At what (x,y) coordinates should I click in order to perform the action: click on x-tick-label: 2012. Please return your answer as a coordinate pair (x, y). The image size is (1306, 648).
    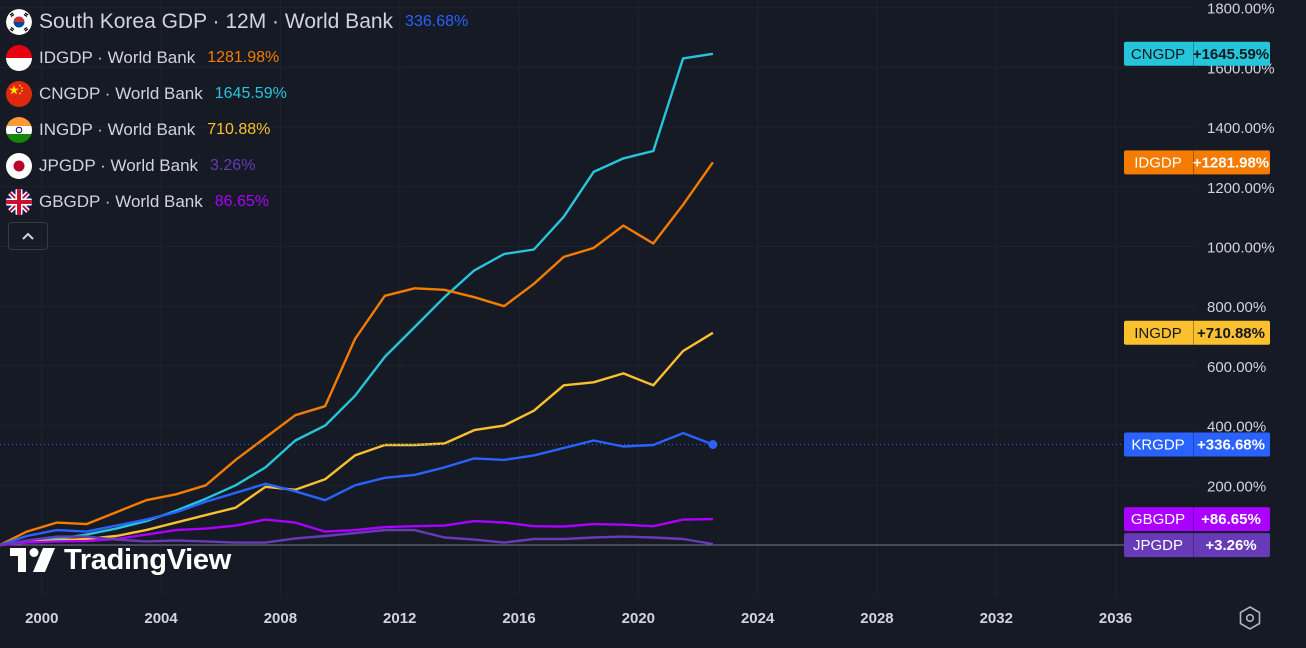
    Looking at the image, I should click on (399, 618).